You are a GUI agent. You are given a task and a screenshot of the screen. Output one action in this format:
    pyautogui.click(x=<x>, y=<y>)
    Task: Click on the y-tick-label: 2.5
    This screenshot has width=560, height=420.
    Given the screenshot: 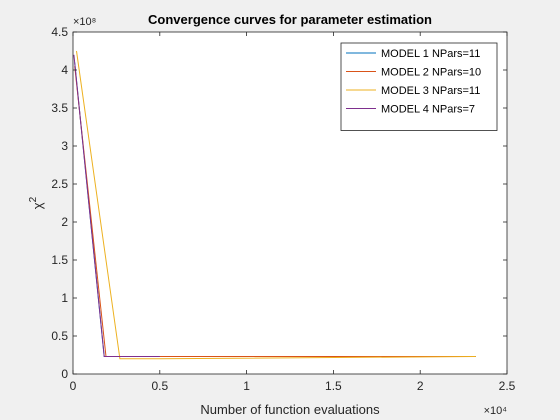 What is the action you would take?
    pyautogui.click(x=59, y=184)
    